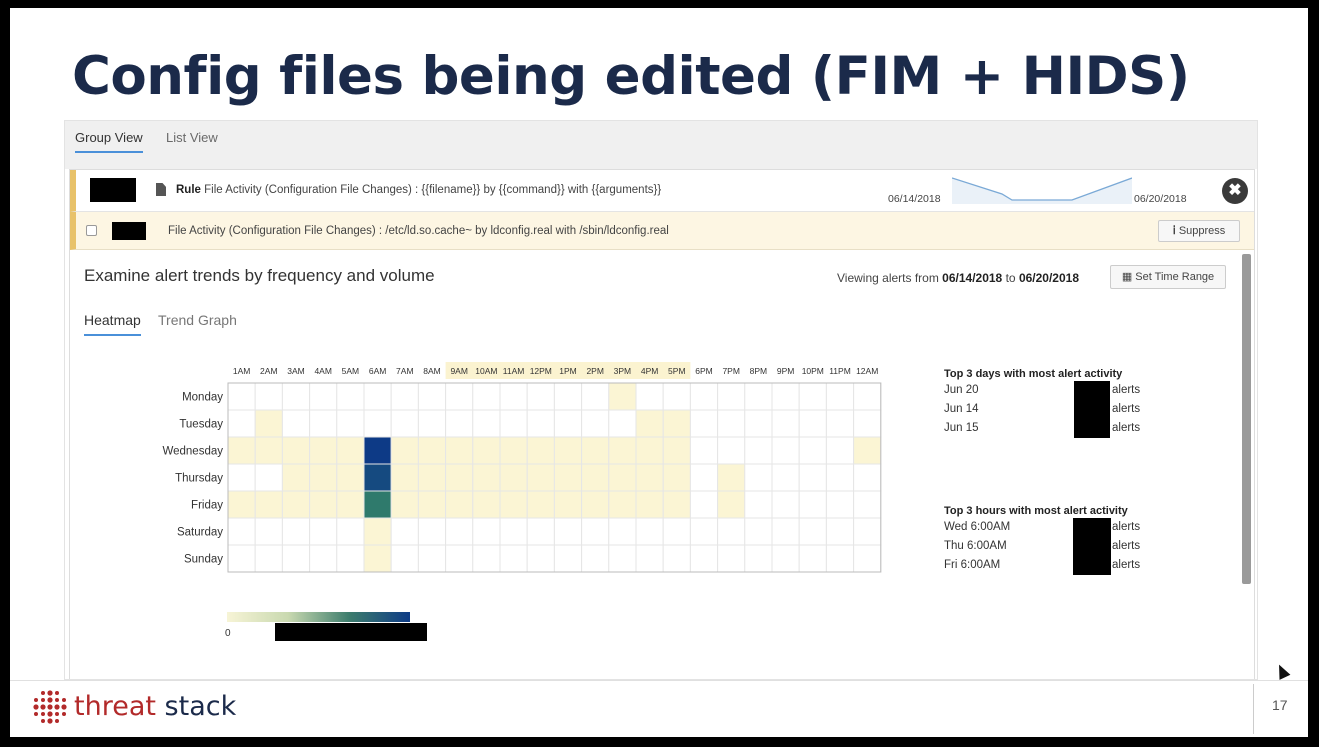 This screenshot has width=1319, height=747. What do you see at coordinates (192, 452) in the screenshot?
I see `day-label: Wednesday` at bounding box center [192, 452].